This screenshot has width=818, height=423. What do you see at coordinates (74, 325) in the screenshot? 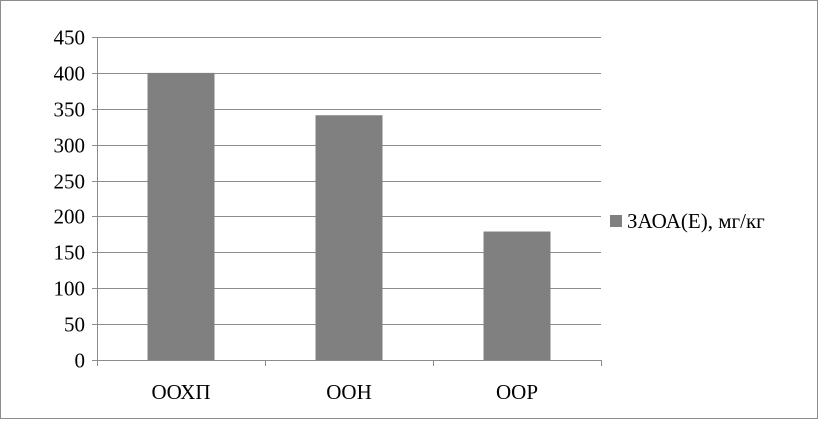
I see `y-tick-label: 50` at bounding box center [74, 325].